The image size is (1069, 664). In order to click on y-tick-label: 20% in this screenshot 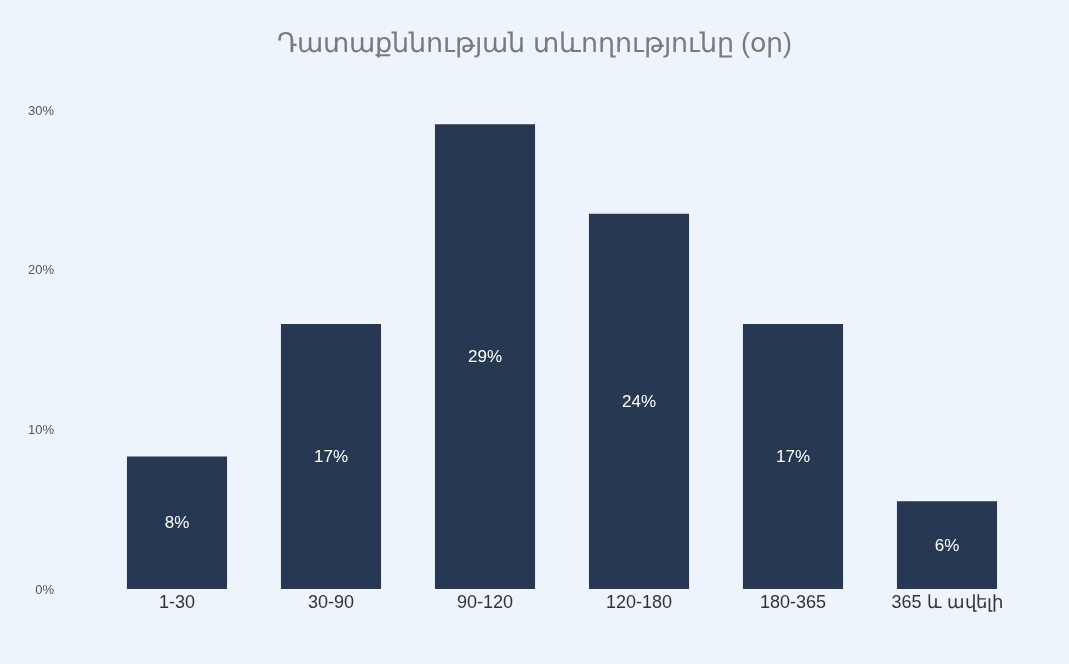, I will do `click(41, 270)`.